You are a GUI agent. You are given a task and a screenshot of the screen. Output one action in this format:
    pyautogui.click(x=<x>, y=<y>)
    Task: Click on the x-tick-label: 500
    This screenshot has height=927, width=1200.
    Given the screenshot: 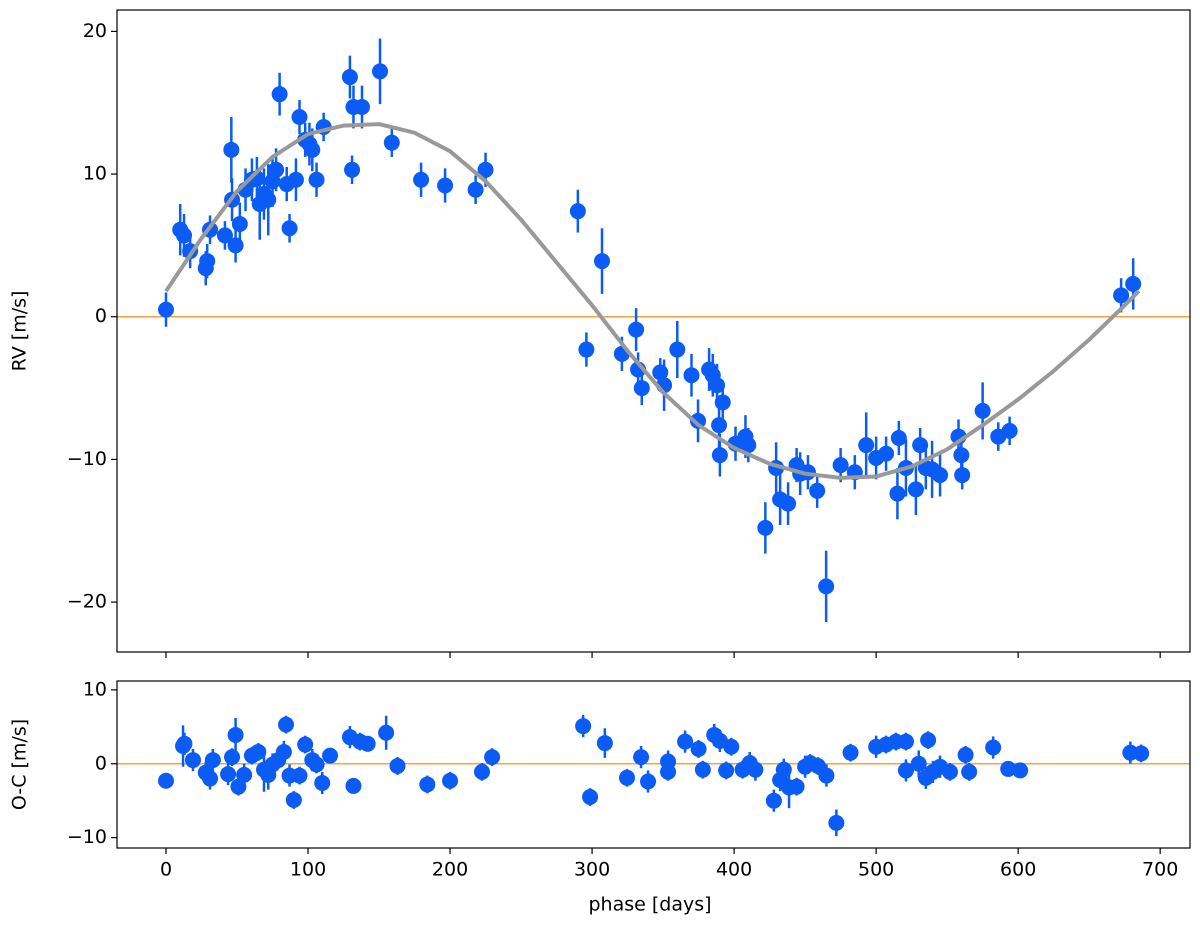 What is the action you would take?
    pyautogui.click(x=876, y=870)
    